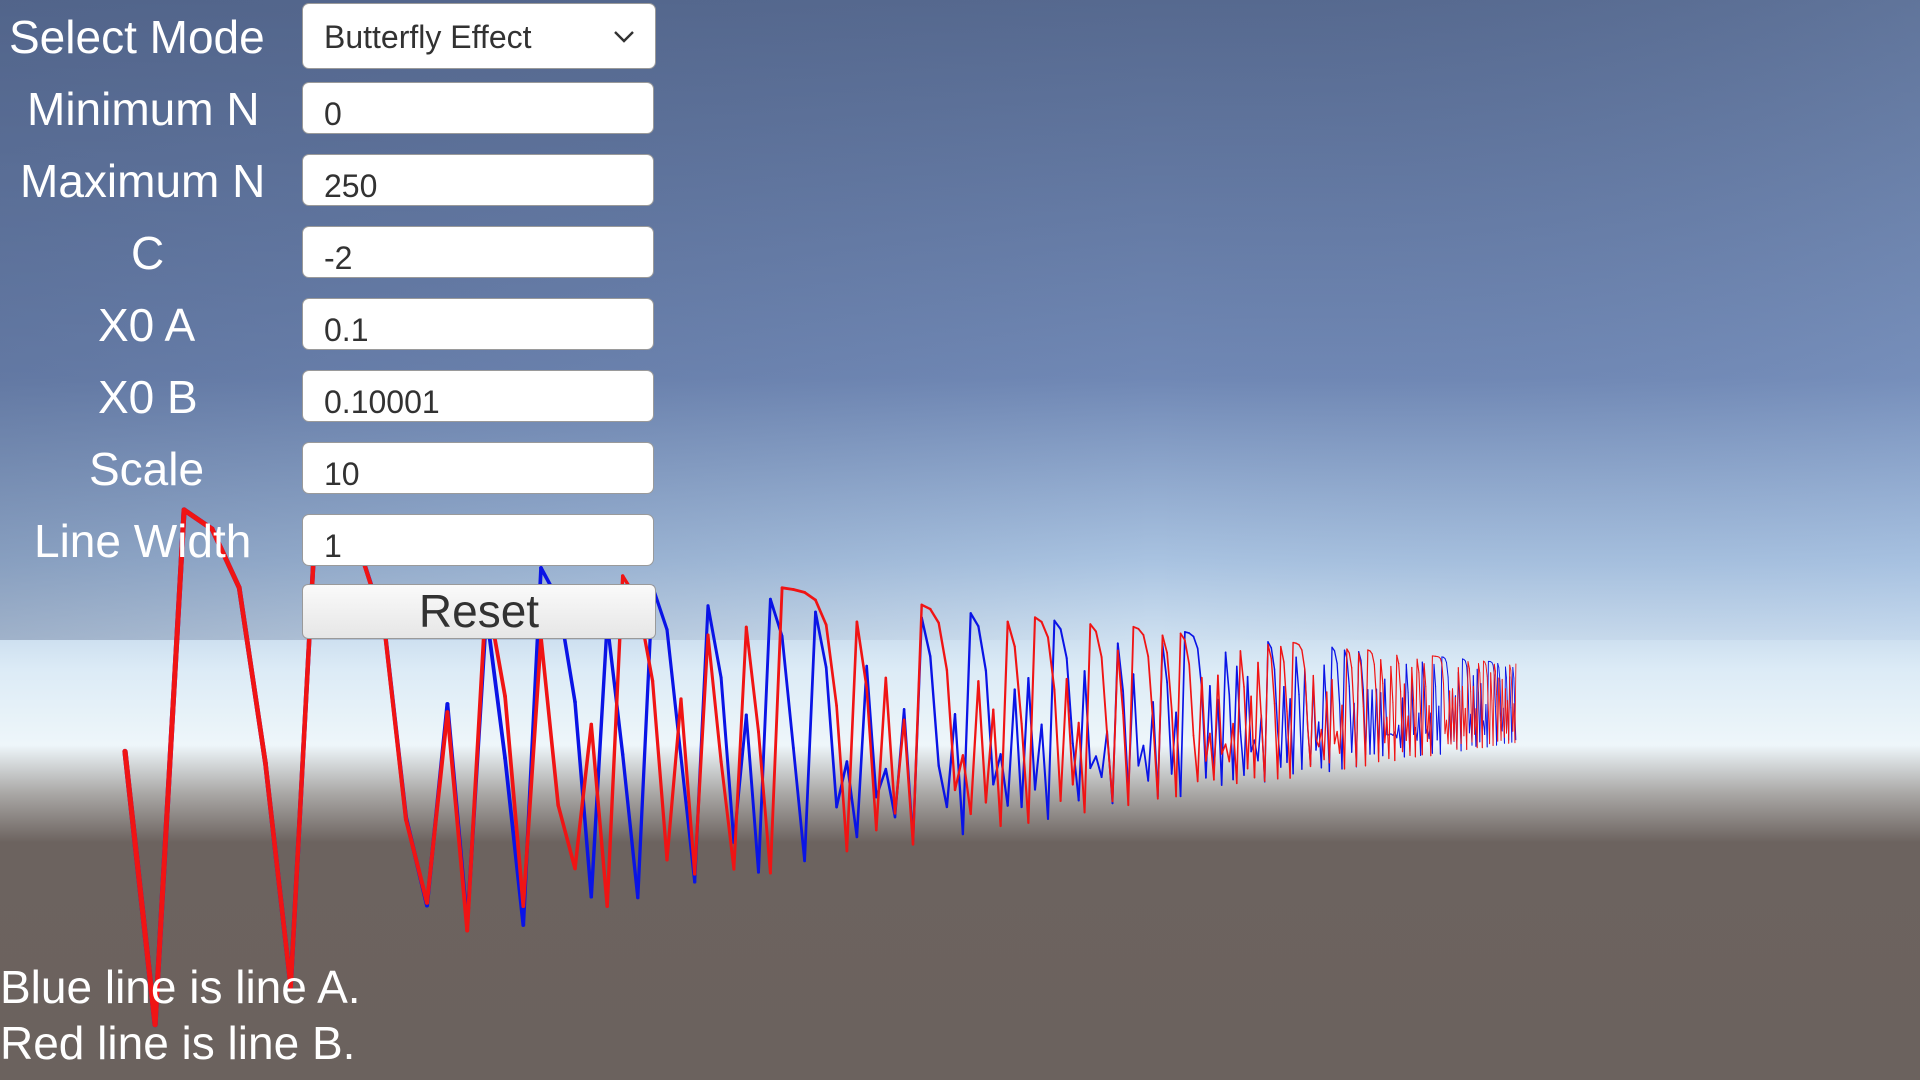 Image resolution: width=1920 pixels, height=1080 pixels. I want to click on x0a-input, so click(478, 324).